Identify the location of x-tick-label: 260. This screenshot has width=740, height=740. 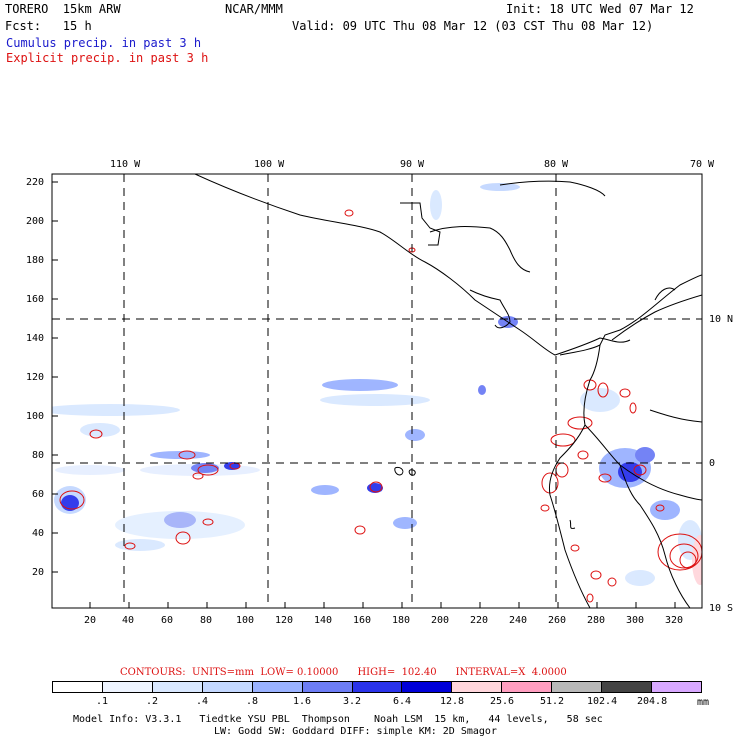
(557, 620).